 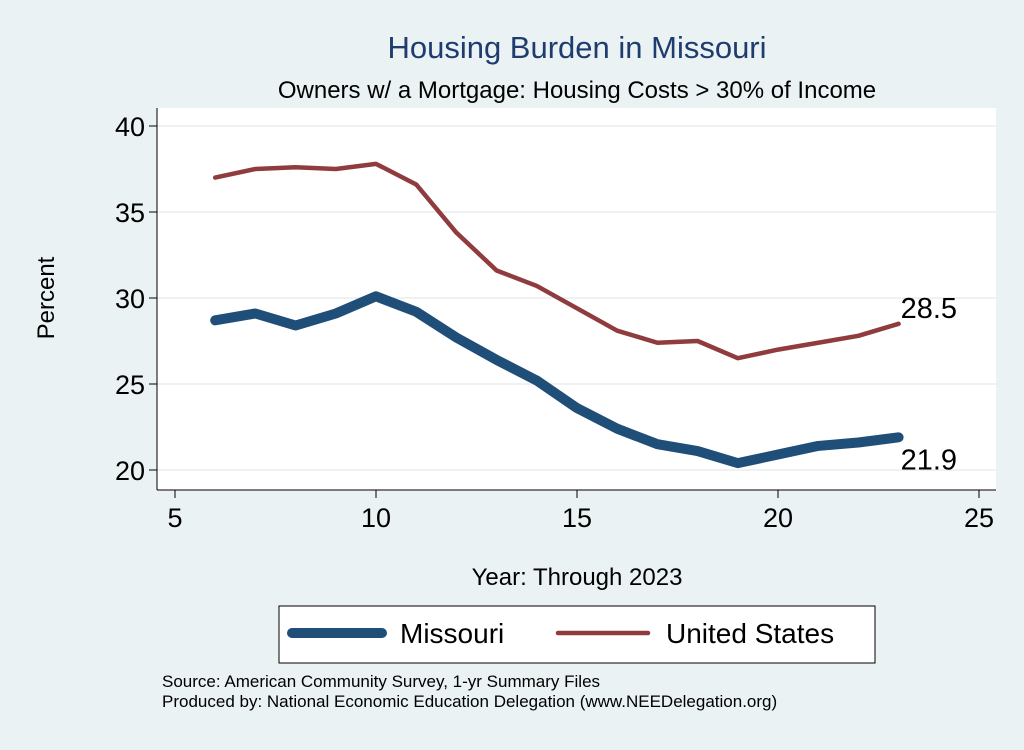 What do you see at coordinates (130, 385) in the screenshot?
I see `y-tick-label: 25` at bounding box center [130, 385].